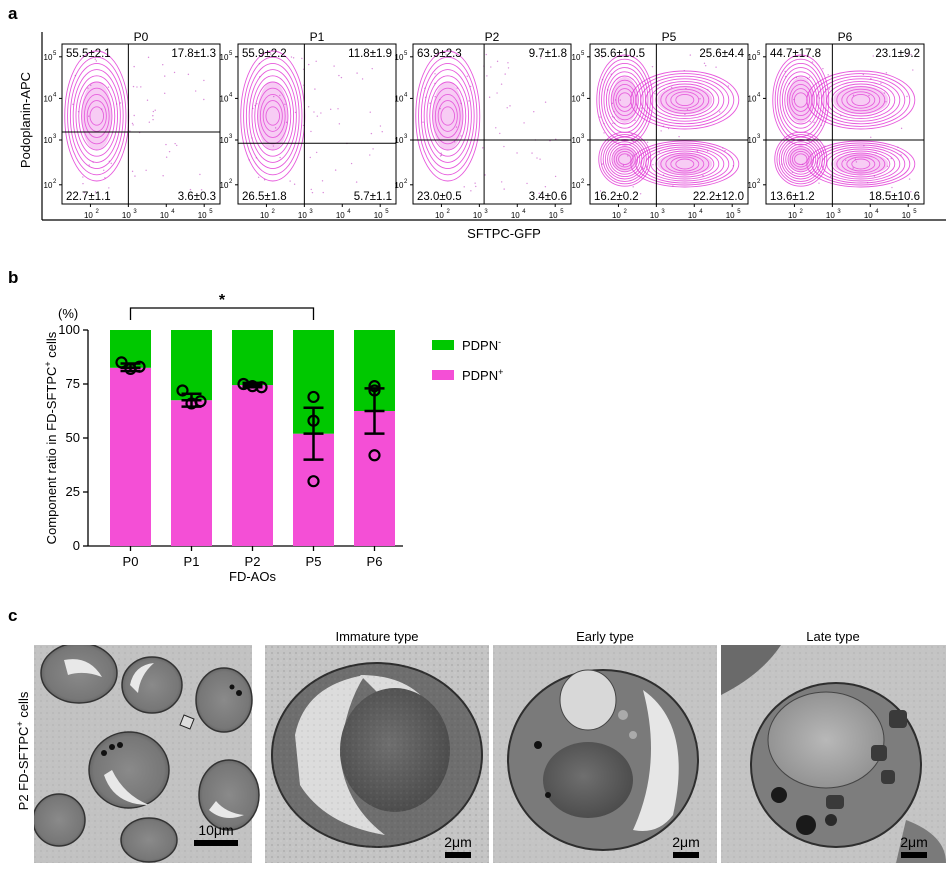  What do you see at coordinates (88, 197) in the screenshot?
I see `quadrant-ll: 22.7±1.1` at bounding box center [88, 197].